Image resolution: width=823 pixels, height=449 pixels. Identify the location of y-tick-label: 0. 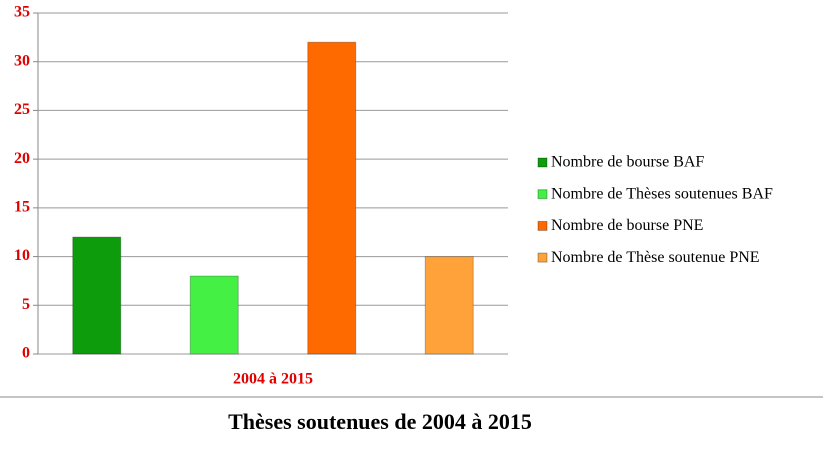
(26, 353).